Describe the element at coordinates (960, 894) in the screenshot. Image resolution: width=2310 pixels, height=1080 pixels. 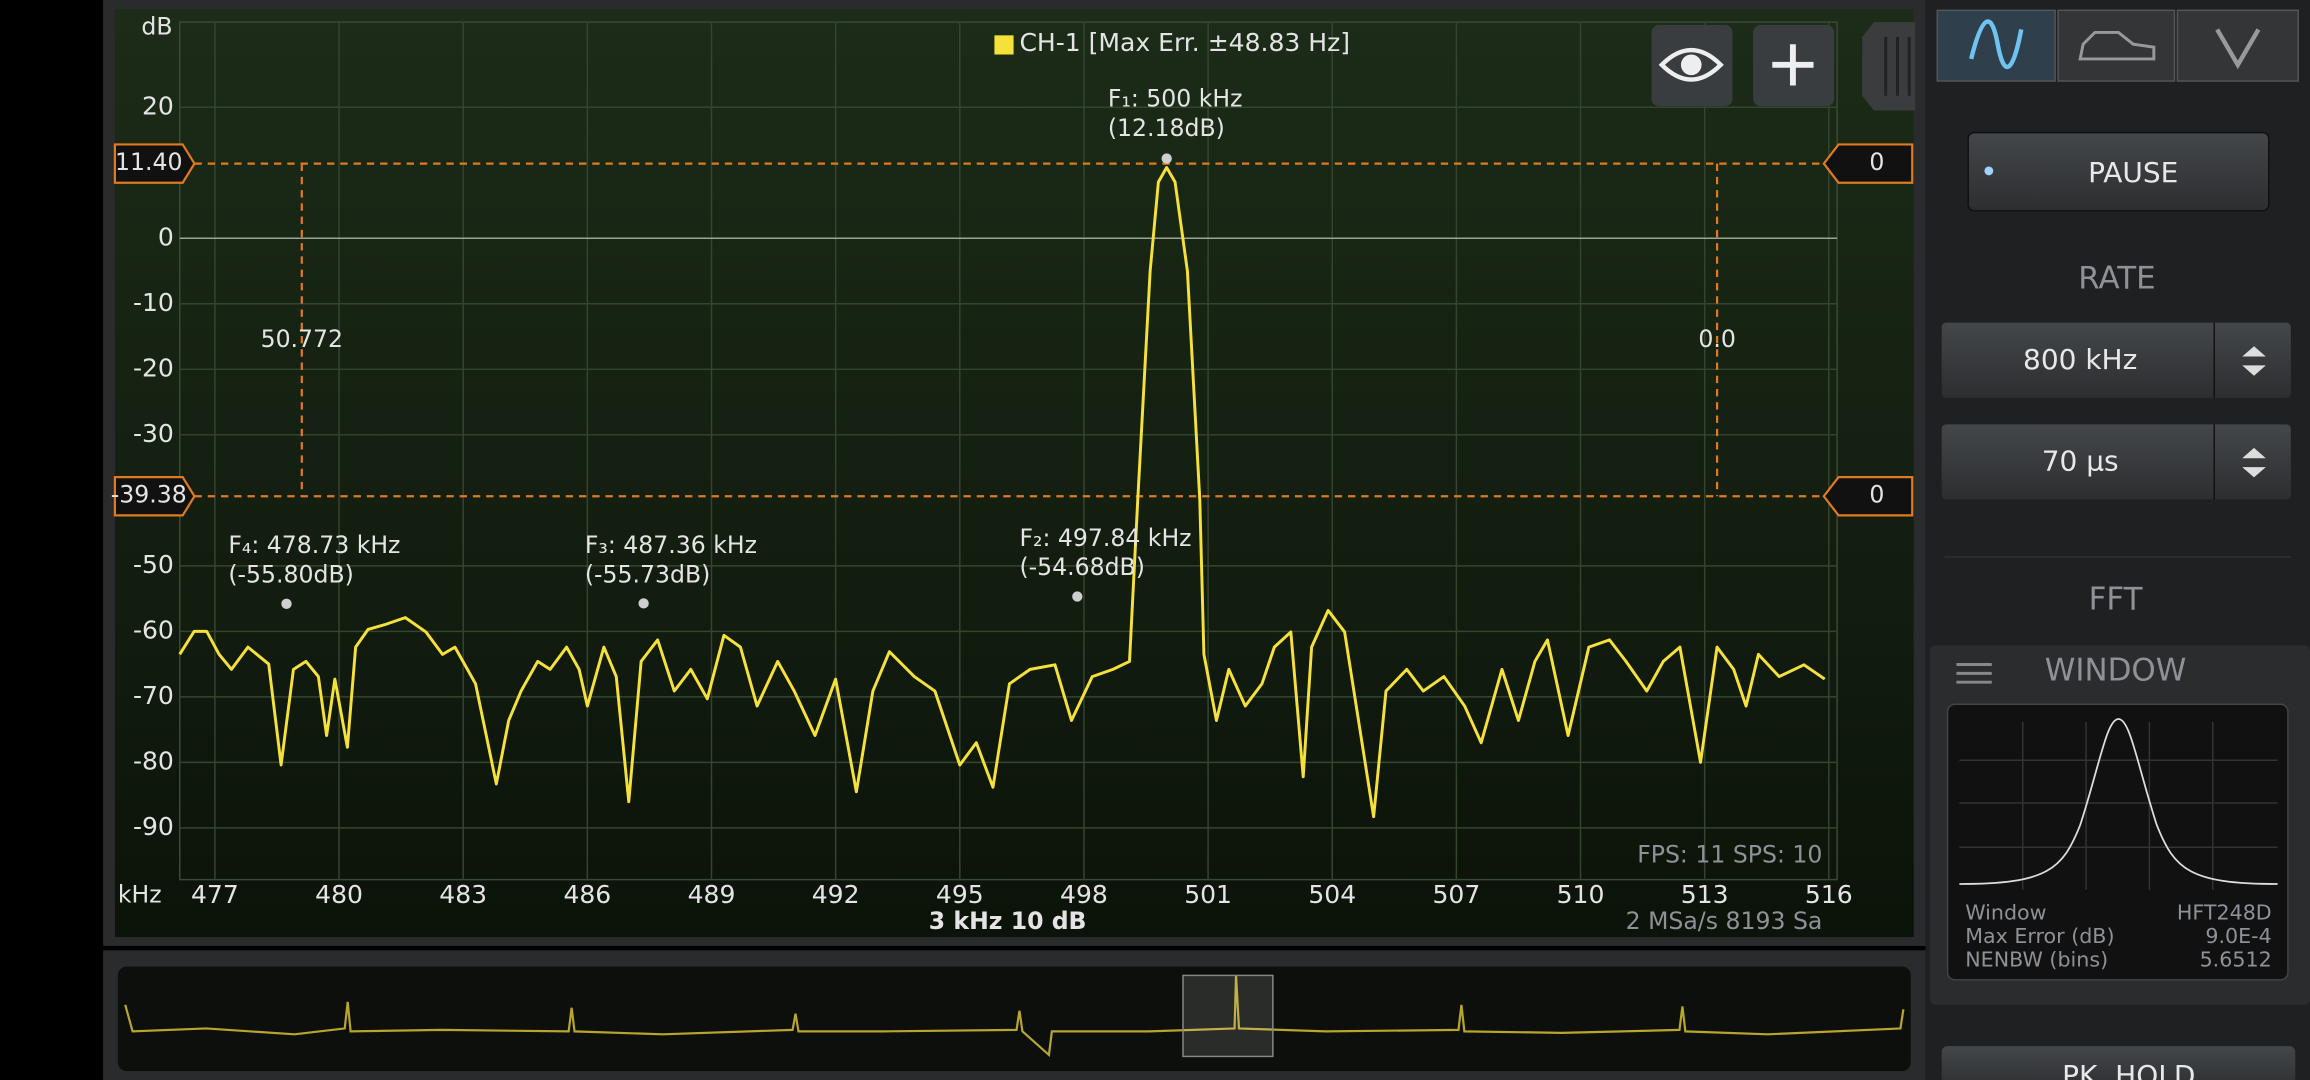
I see `x-tick-label: 495` at that location.